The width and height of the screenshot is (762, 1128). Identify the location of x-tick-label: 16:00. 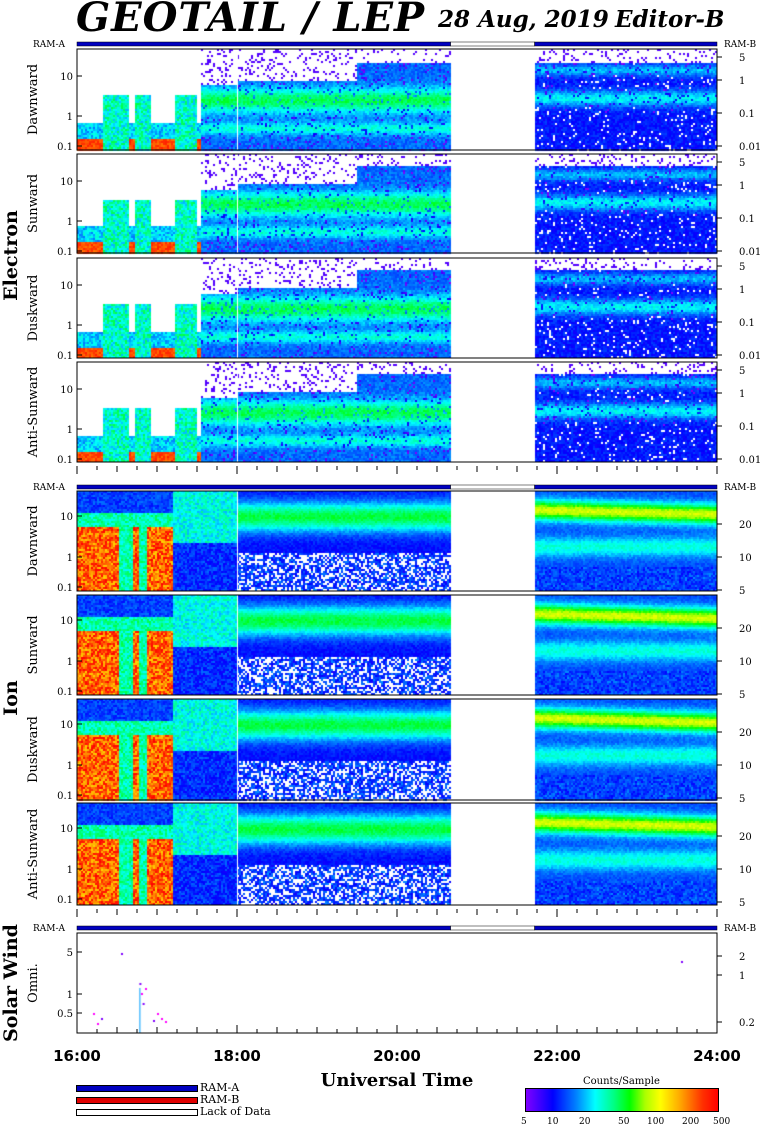
(77, 1056).